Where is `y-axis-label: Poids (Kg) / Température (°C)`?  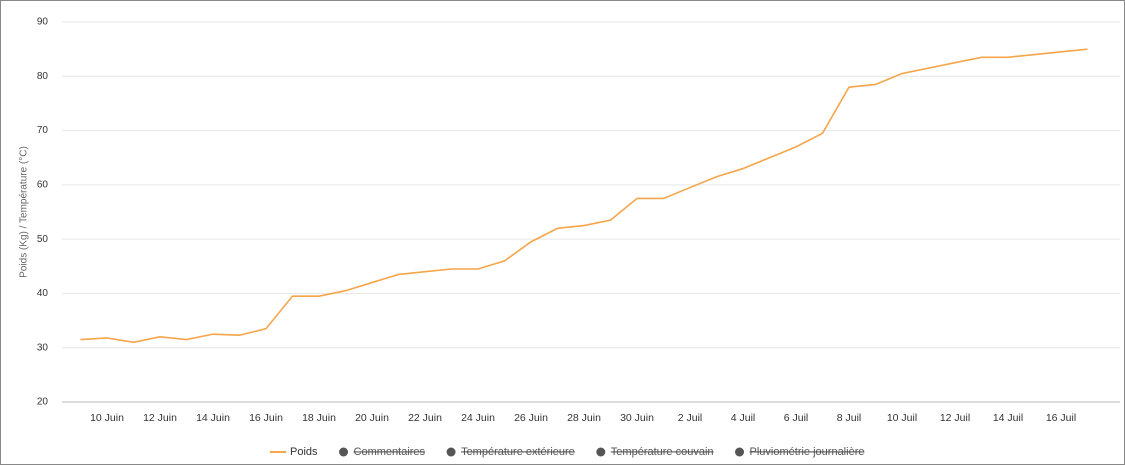 y-axis-label: Poids (Kg) / Température (°C) is located at coordinates (24, 212).